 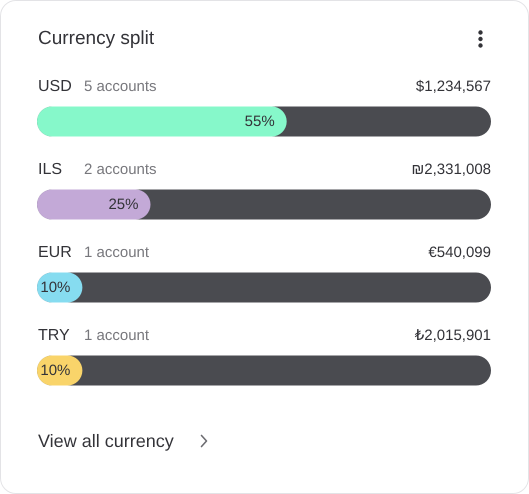 I want to click on annotation: ₺2,015,901, so click(x=452, y=336).